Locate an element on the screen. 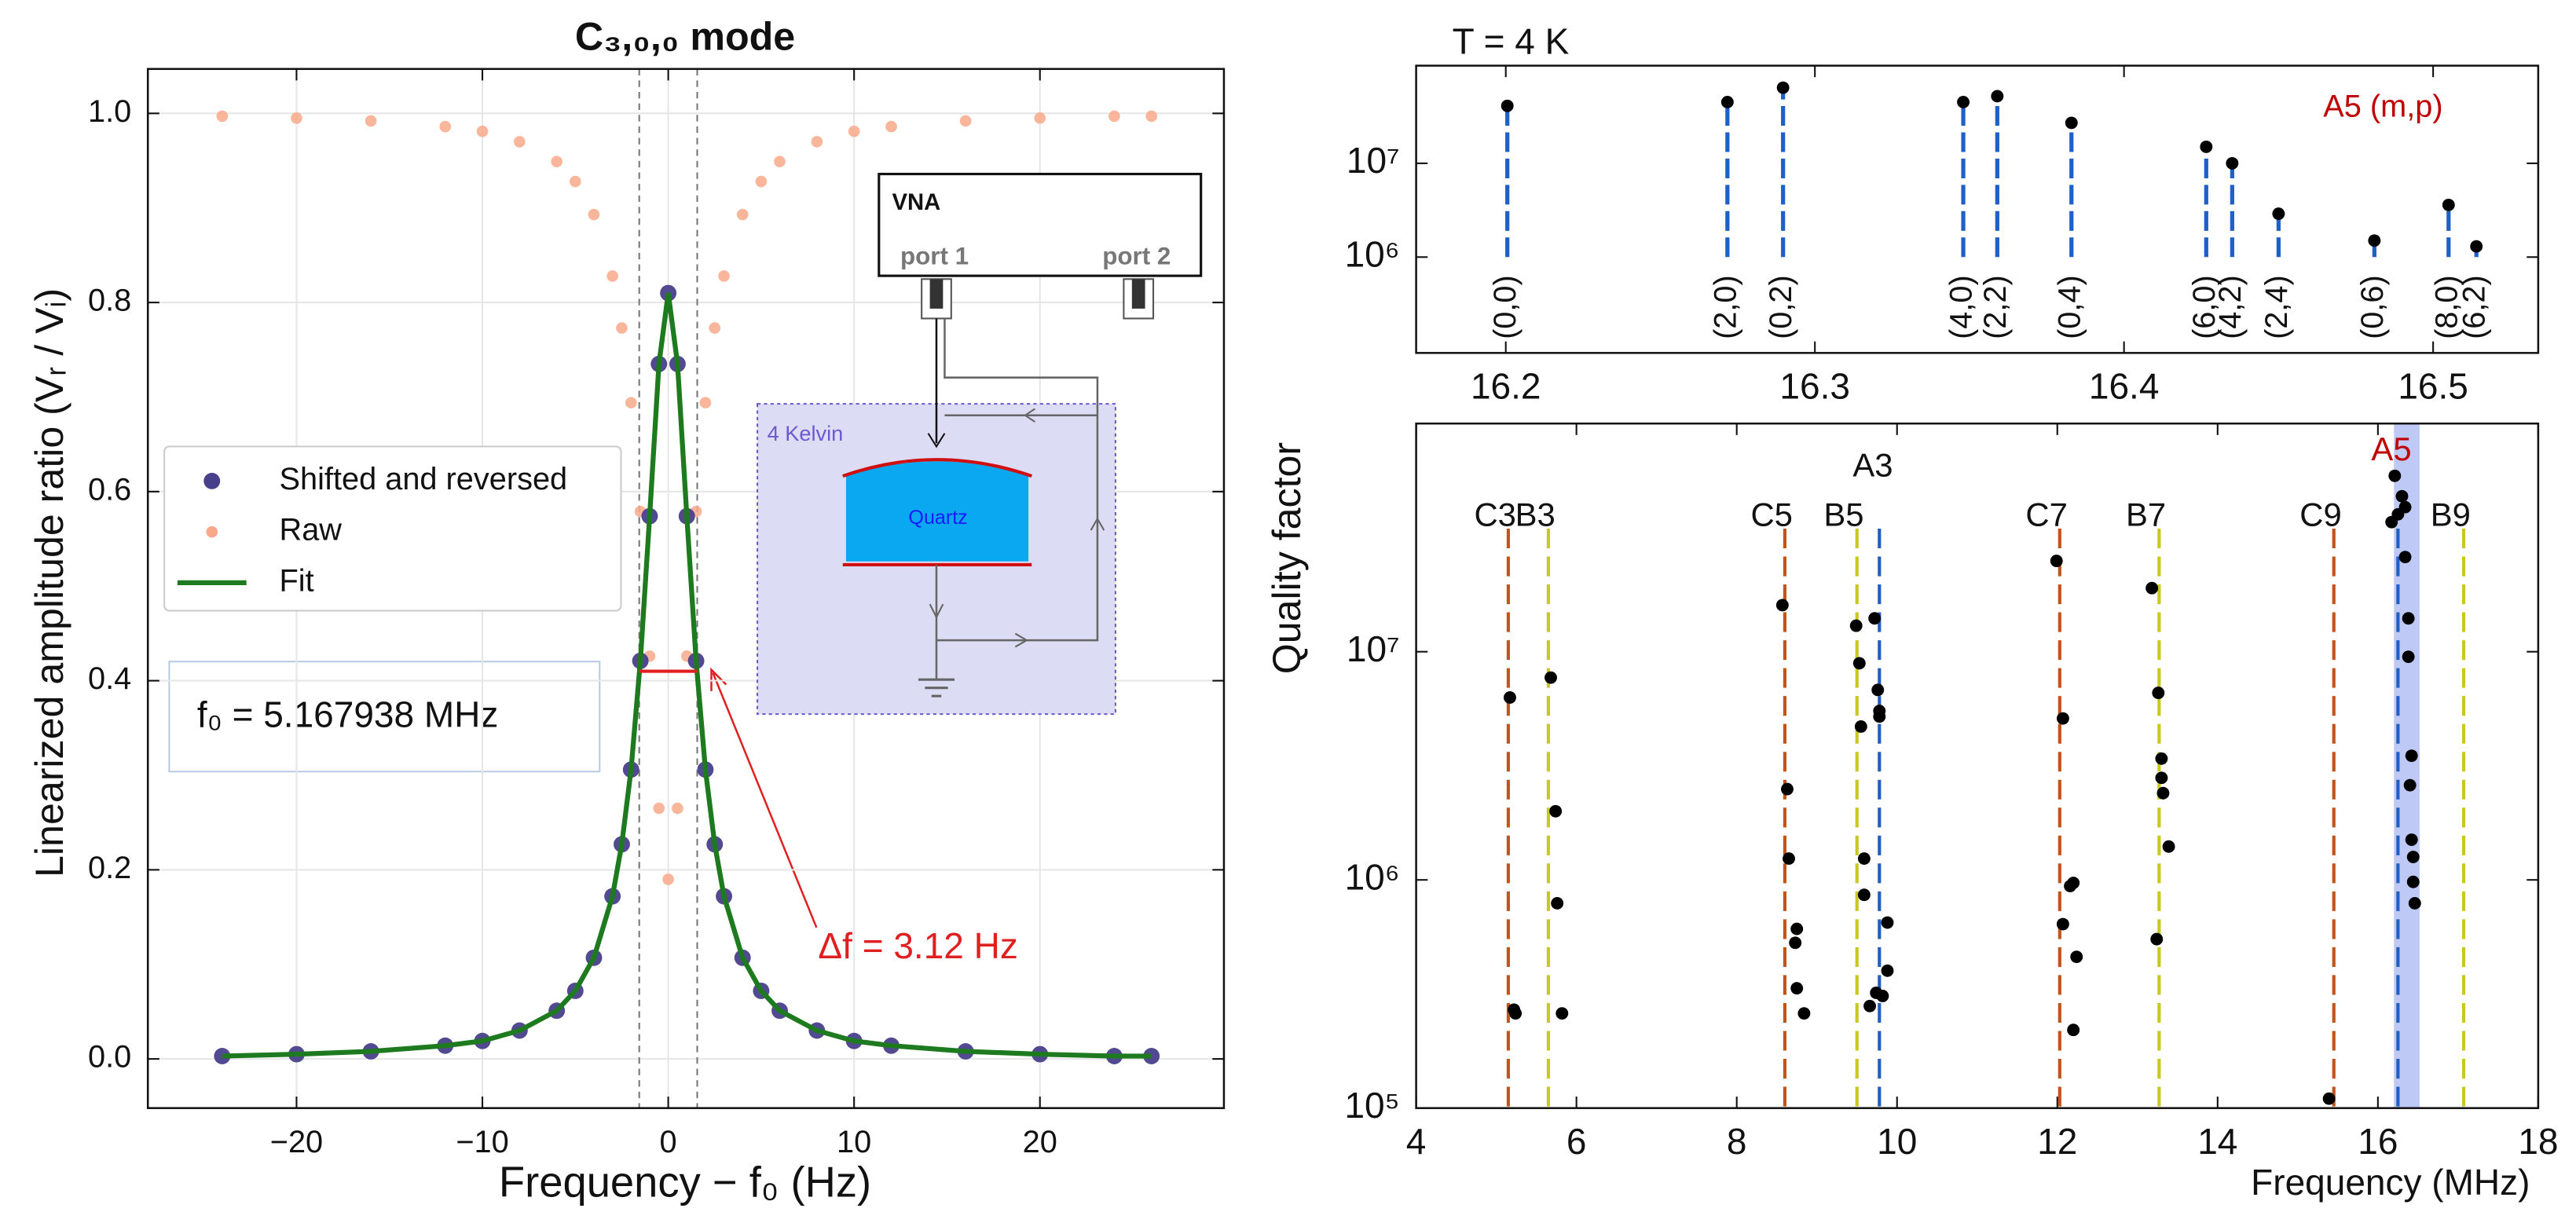 The image size is (2576, 1223). point-label: (4,2) is located at coordinates (2230, 307).